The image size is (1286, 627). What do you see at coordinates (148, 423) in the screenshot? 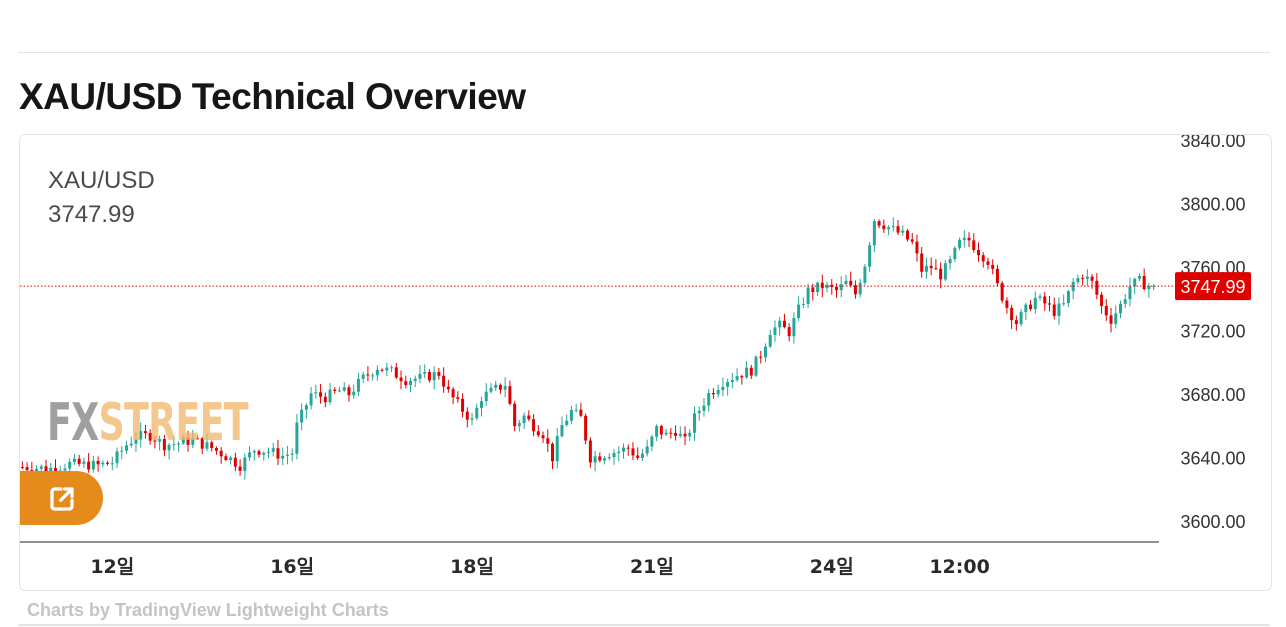
I see `fxstreet-watermark: FXSTREET` at bounding box center [148, 423].